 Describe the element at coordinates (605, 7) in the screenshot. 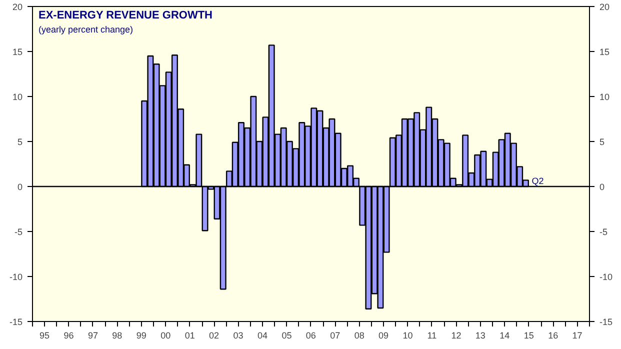

I see `y2-tick-label: 20` at that location.